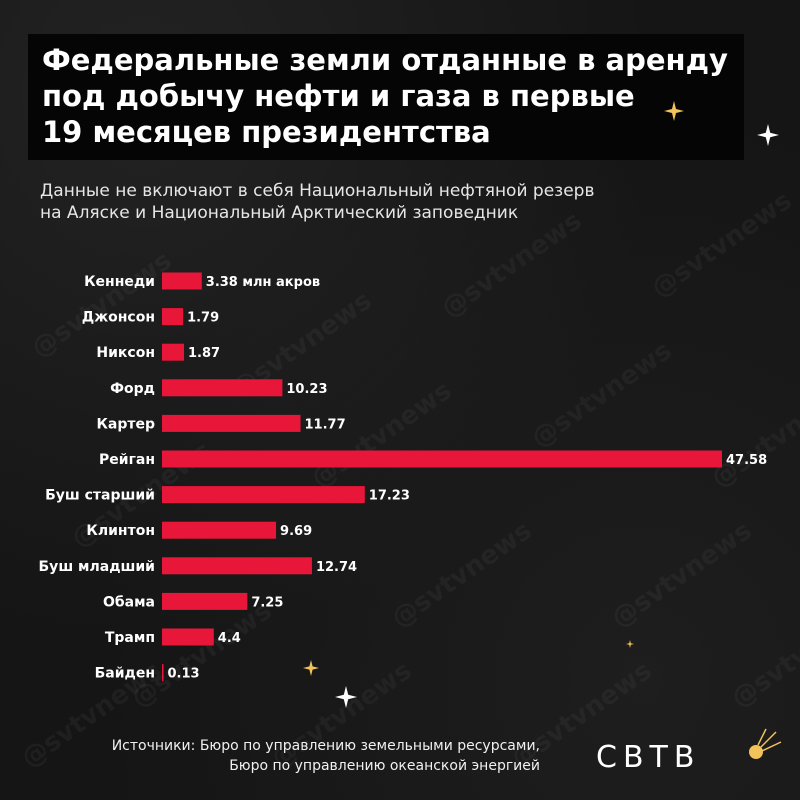  What do you see at coordinates (266, 132) in the screenshot?
I see `title-line-3: 19 месяцев президентства` at bounding box center [266, 132].